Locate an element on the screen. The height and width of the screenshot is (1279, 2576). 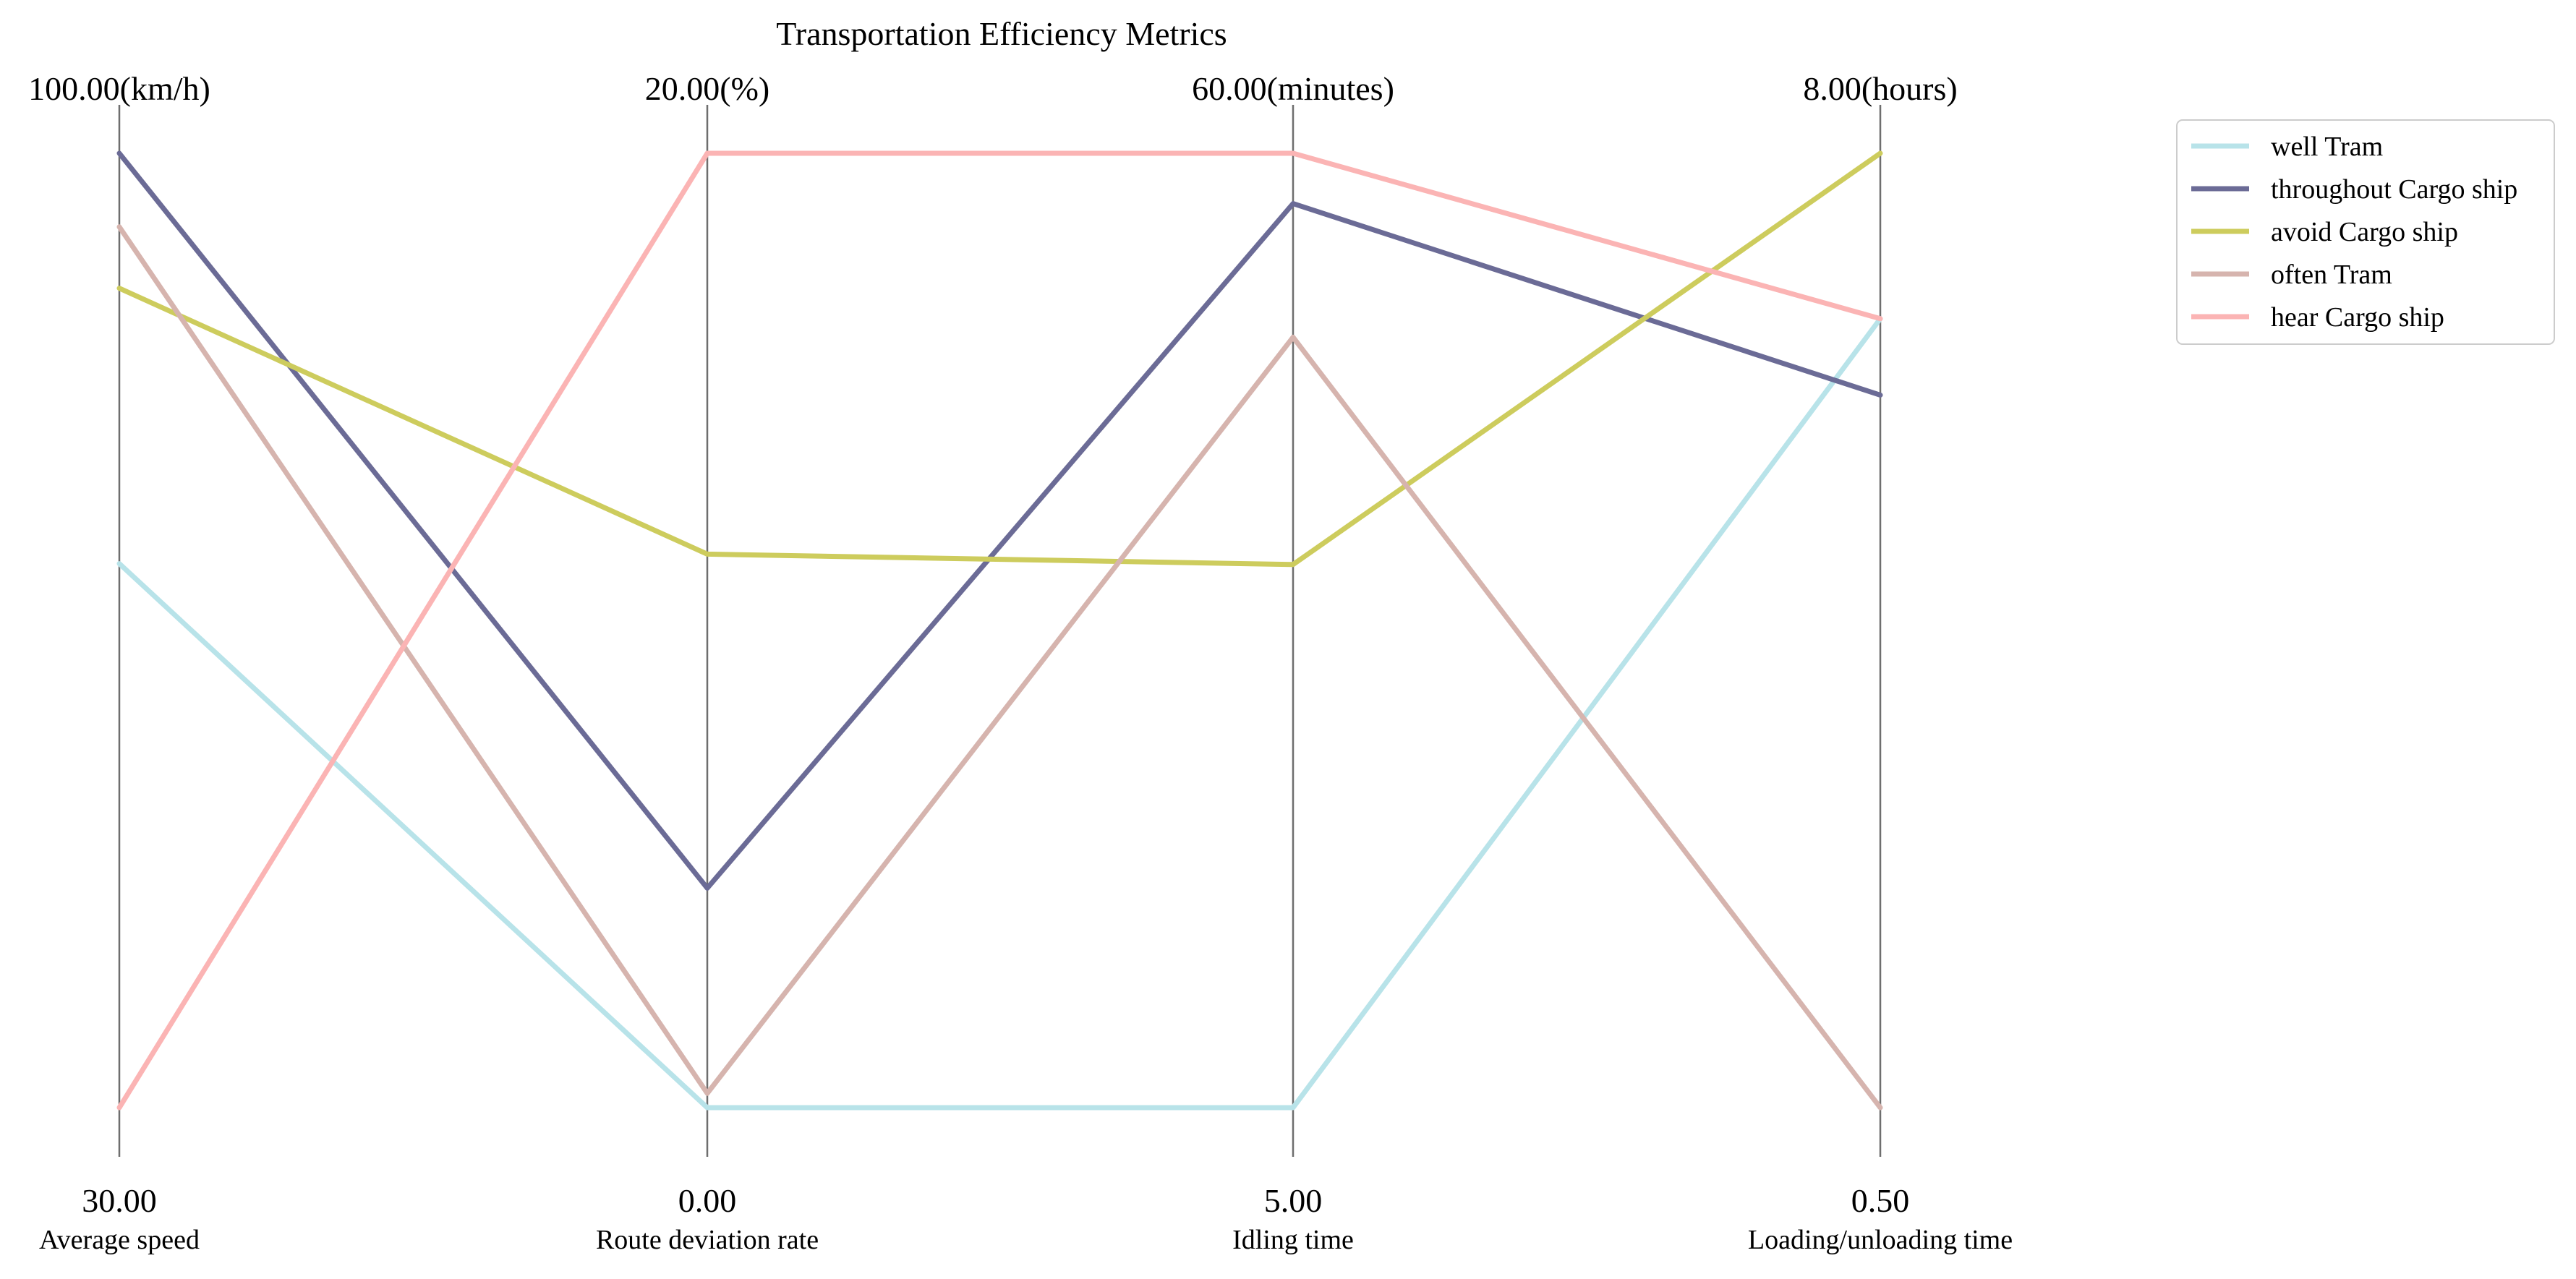
axis-name-label: Route deviation rate is located at coordinates (707, 1240).